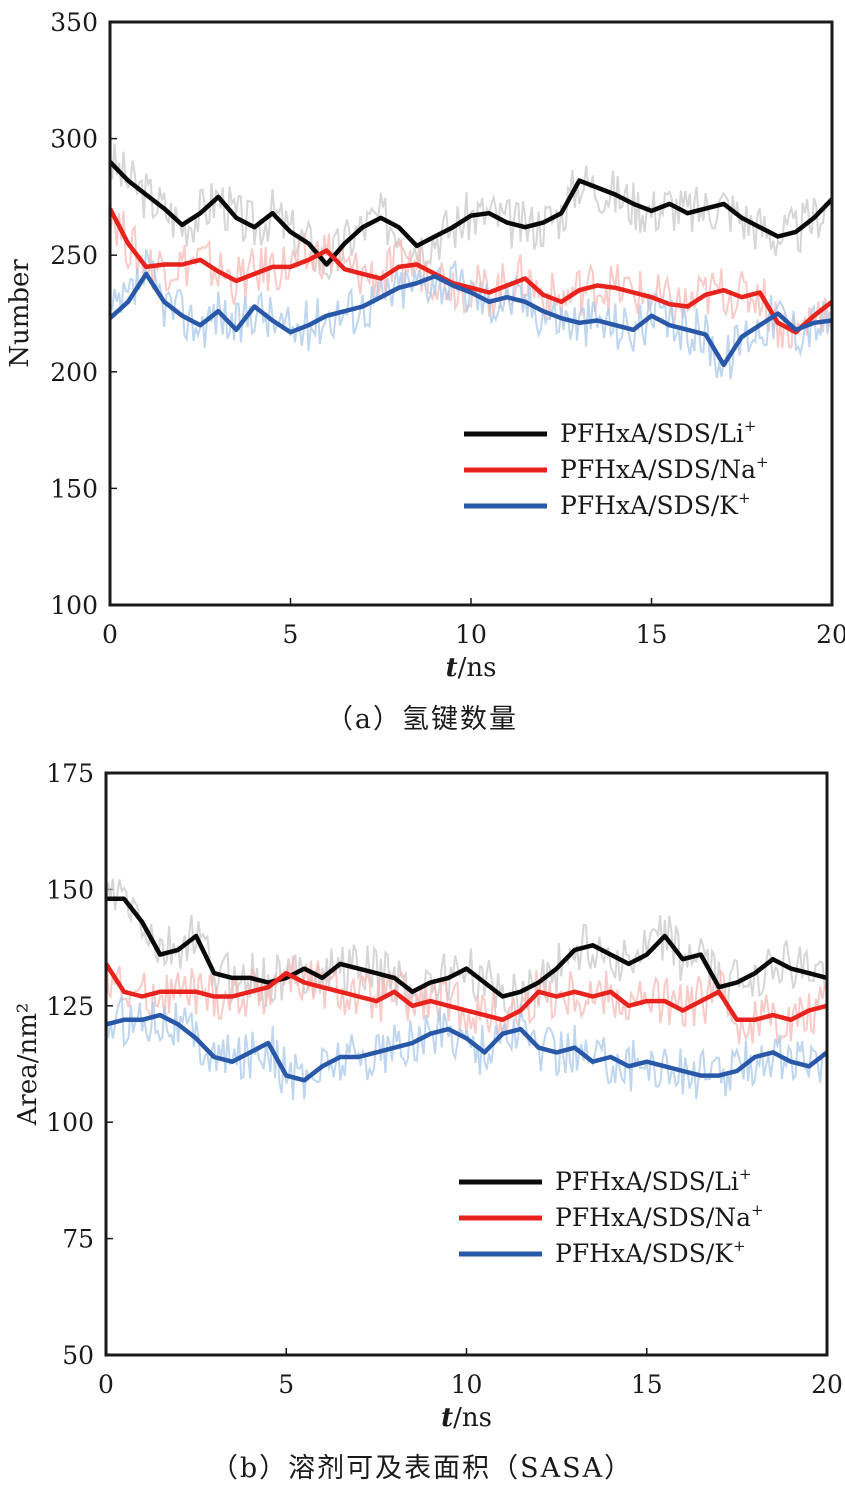 The width and height of the screenshot is (845, 1498). I want to click on y-tick-label: 125, so click(70, 1006).